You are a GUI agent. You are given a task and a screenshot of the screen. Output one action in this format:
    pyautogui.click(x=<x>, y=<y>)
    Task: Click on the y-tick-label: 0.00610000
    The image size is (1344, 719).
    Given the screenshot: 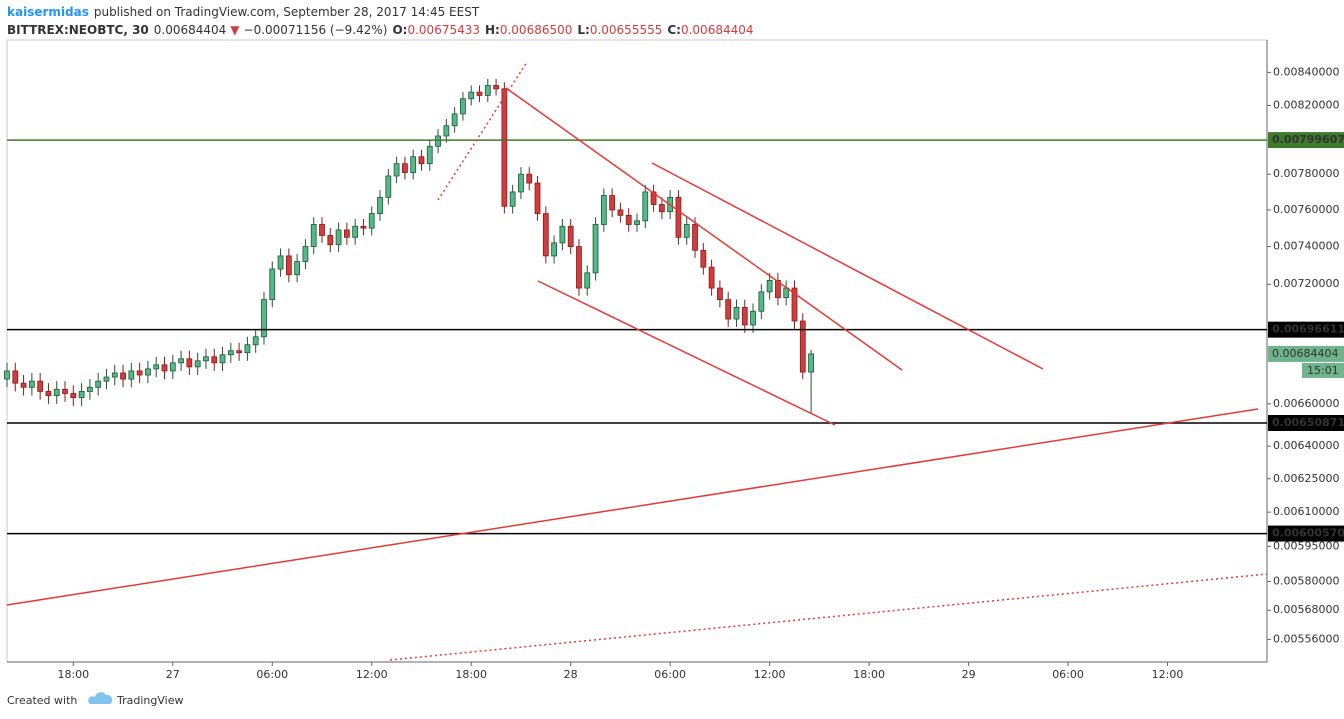 What is the action you would take?
    pyautogui.click(x=1306, y=511)
    